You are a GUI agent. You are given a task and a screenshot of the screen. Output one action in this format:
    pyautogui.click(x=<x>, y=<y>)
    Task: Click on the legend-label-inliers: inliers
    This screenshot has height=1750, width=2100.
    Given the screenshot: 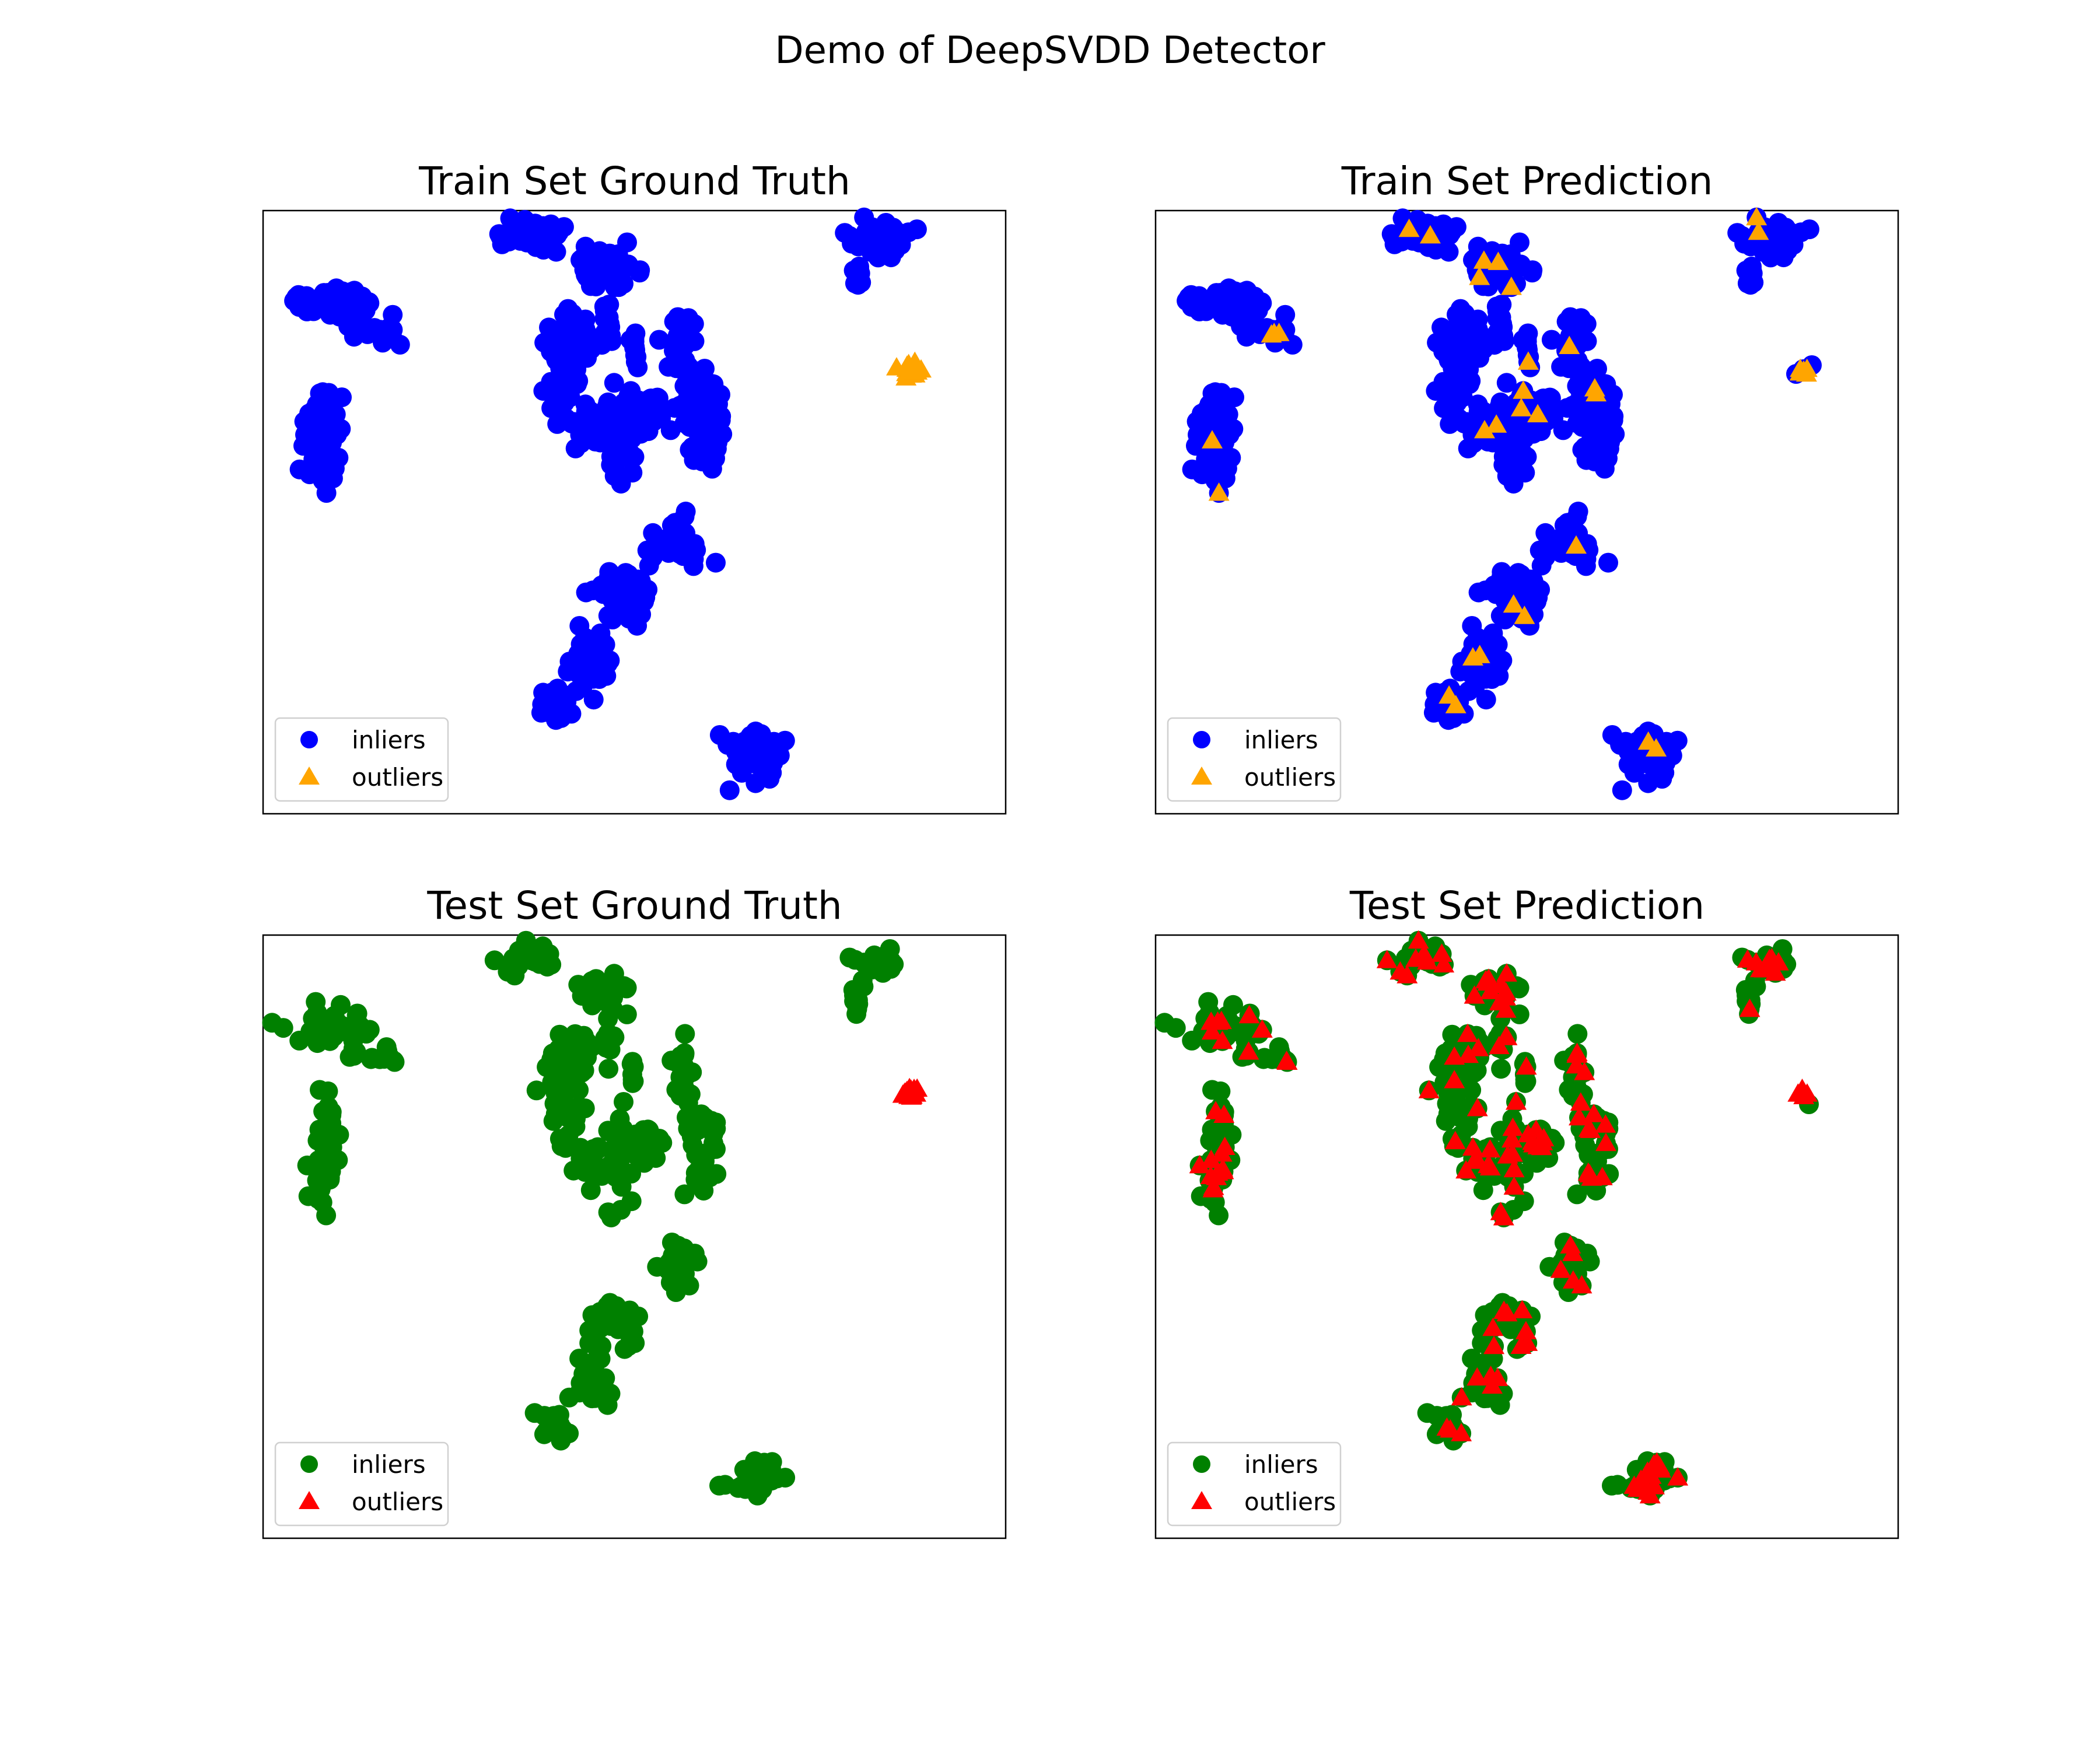 What is the action you would take?
    pyautogui.click(x=1281, y=740)
    